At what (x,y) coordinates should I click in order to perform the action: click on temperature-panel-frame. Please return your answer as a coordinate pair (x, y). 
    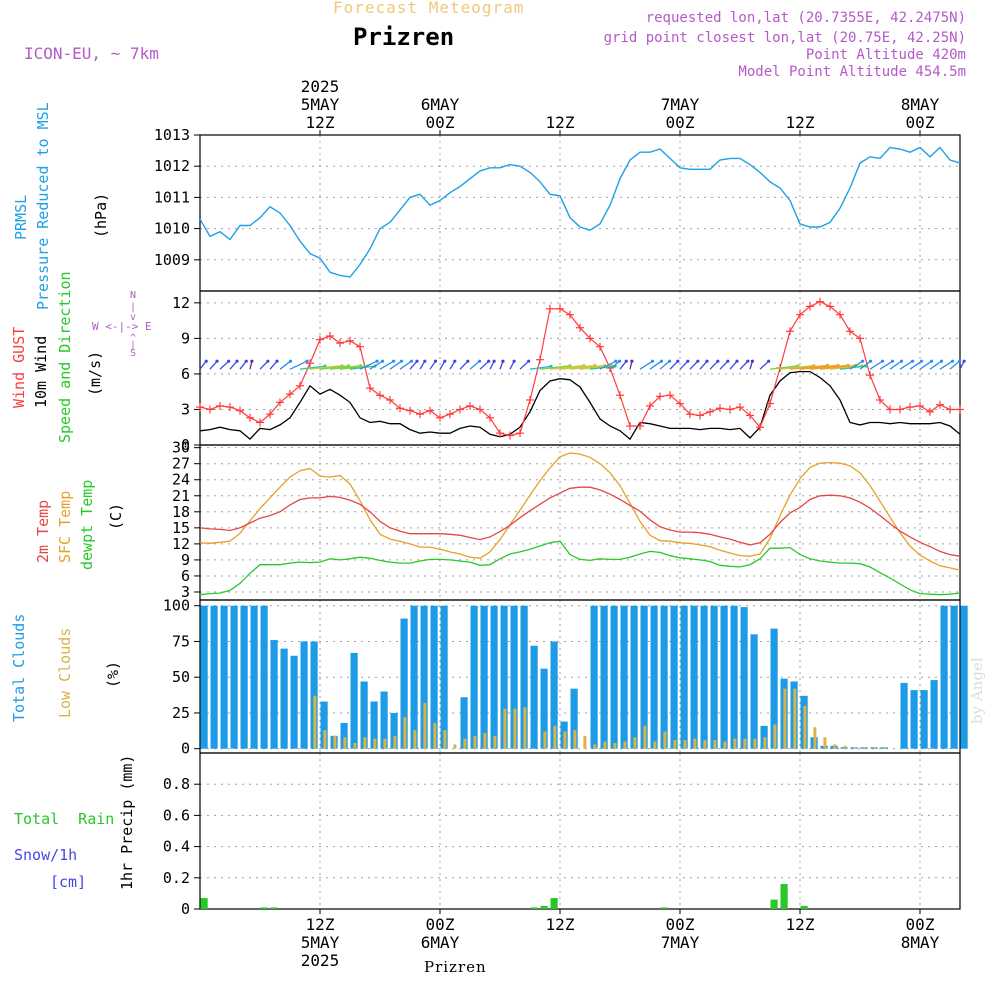
    Looking at the image, I should click on (580, 522).